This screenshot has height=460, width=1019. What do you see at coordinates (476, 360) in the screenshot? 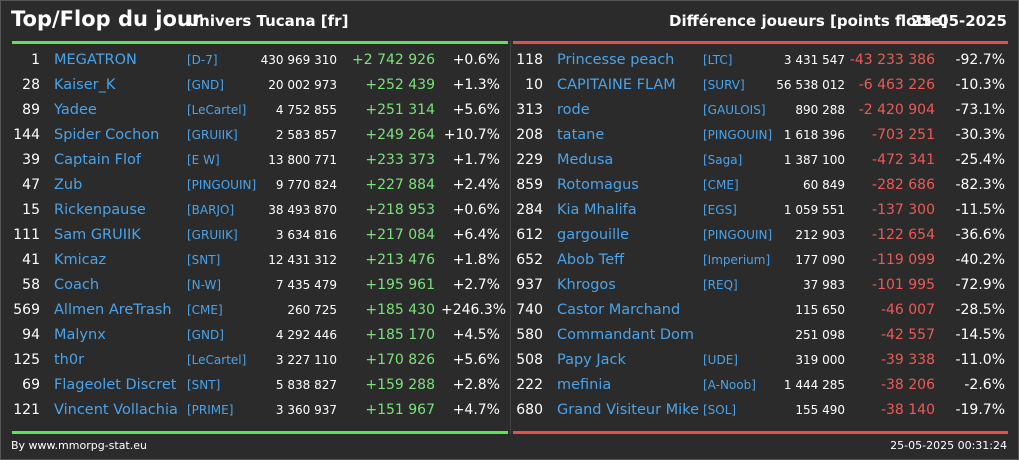
I see `percent-cell: +5.6%` at bounding box center [476, 360].